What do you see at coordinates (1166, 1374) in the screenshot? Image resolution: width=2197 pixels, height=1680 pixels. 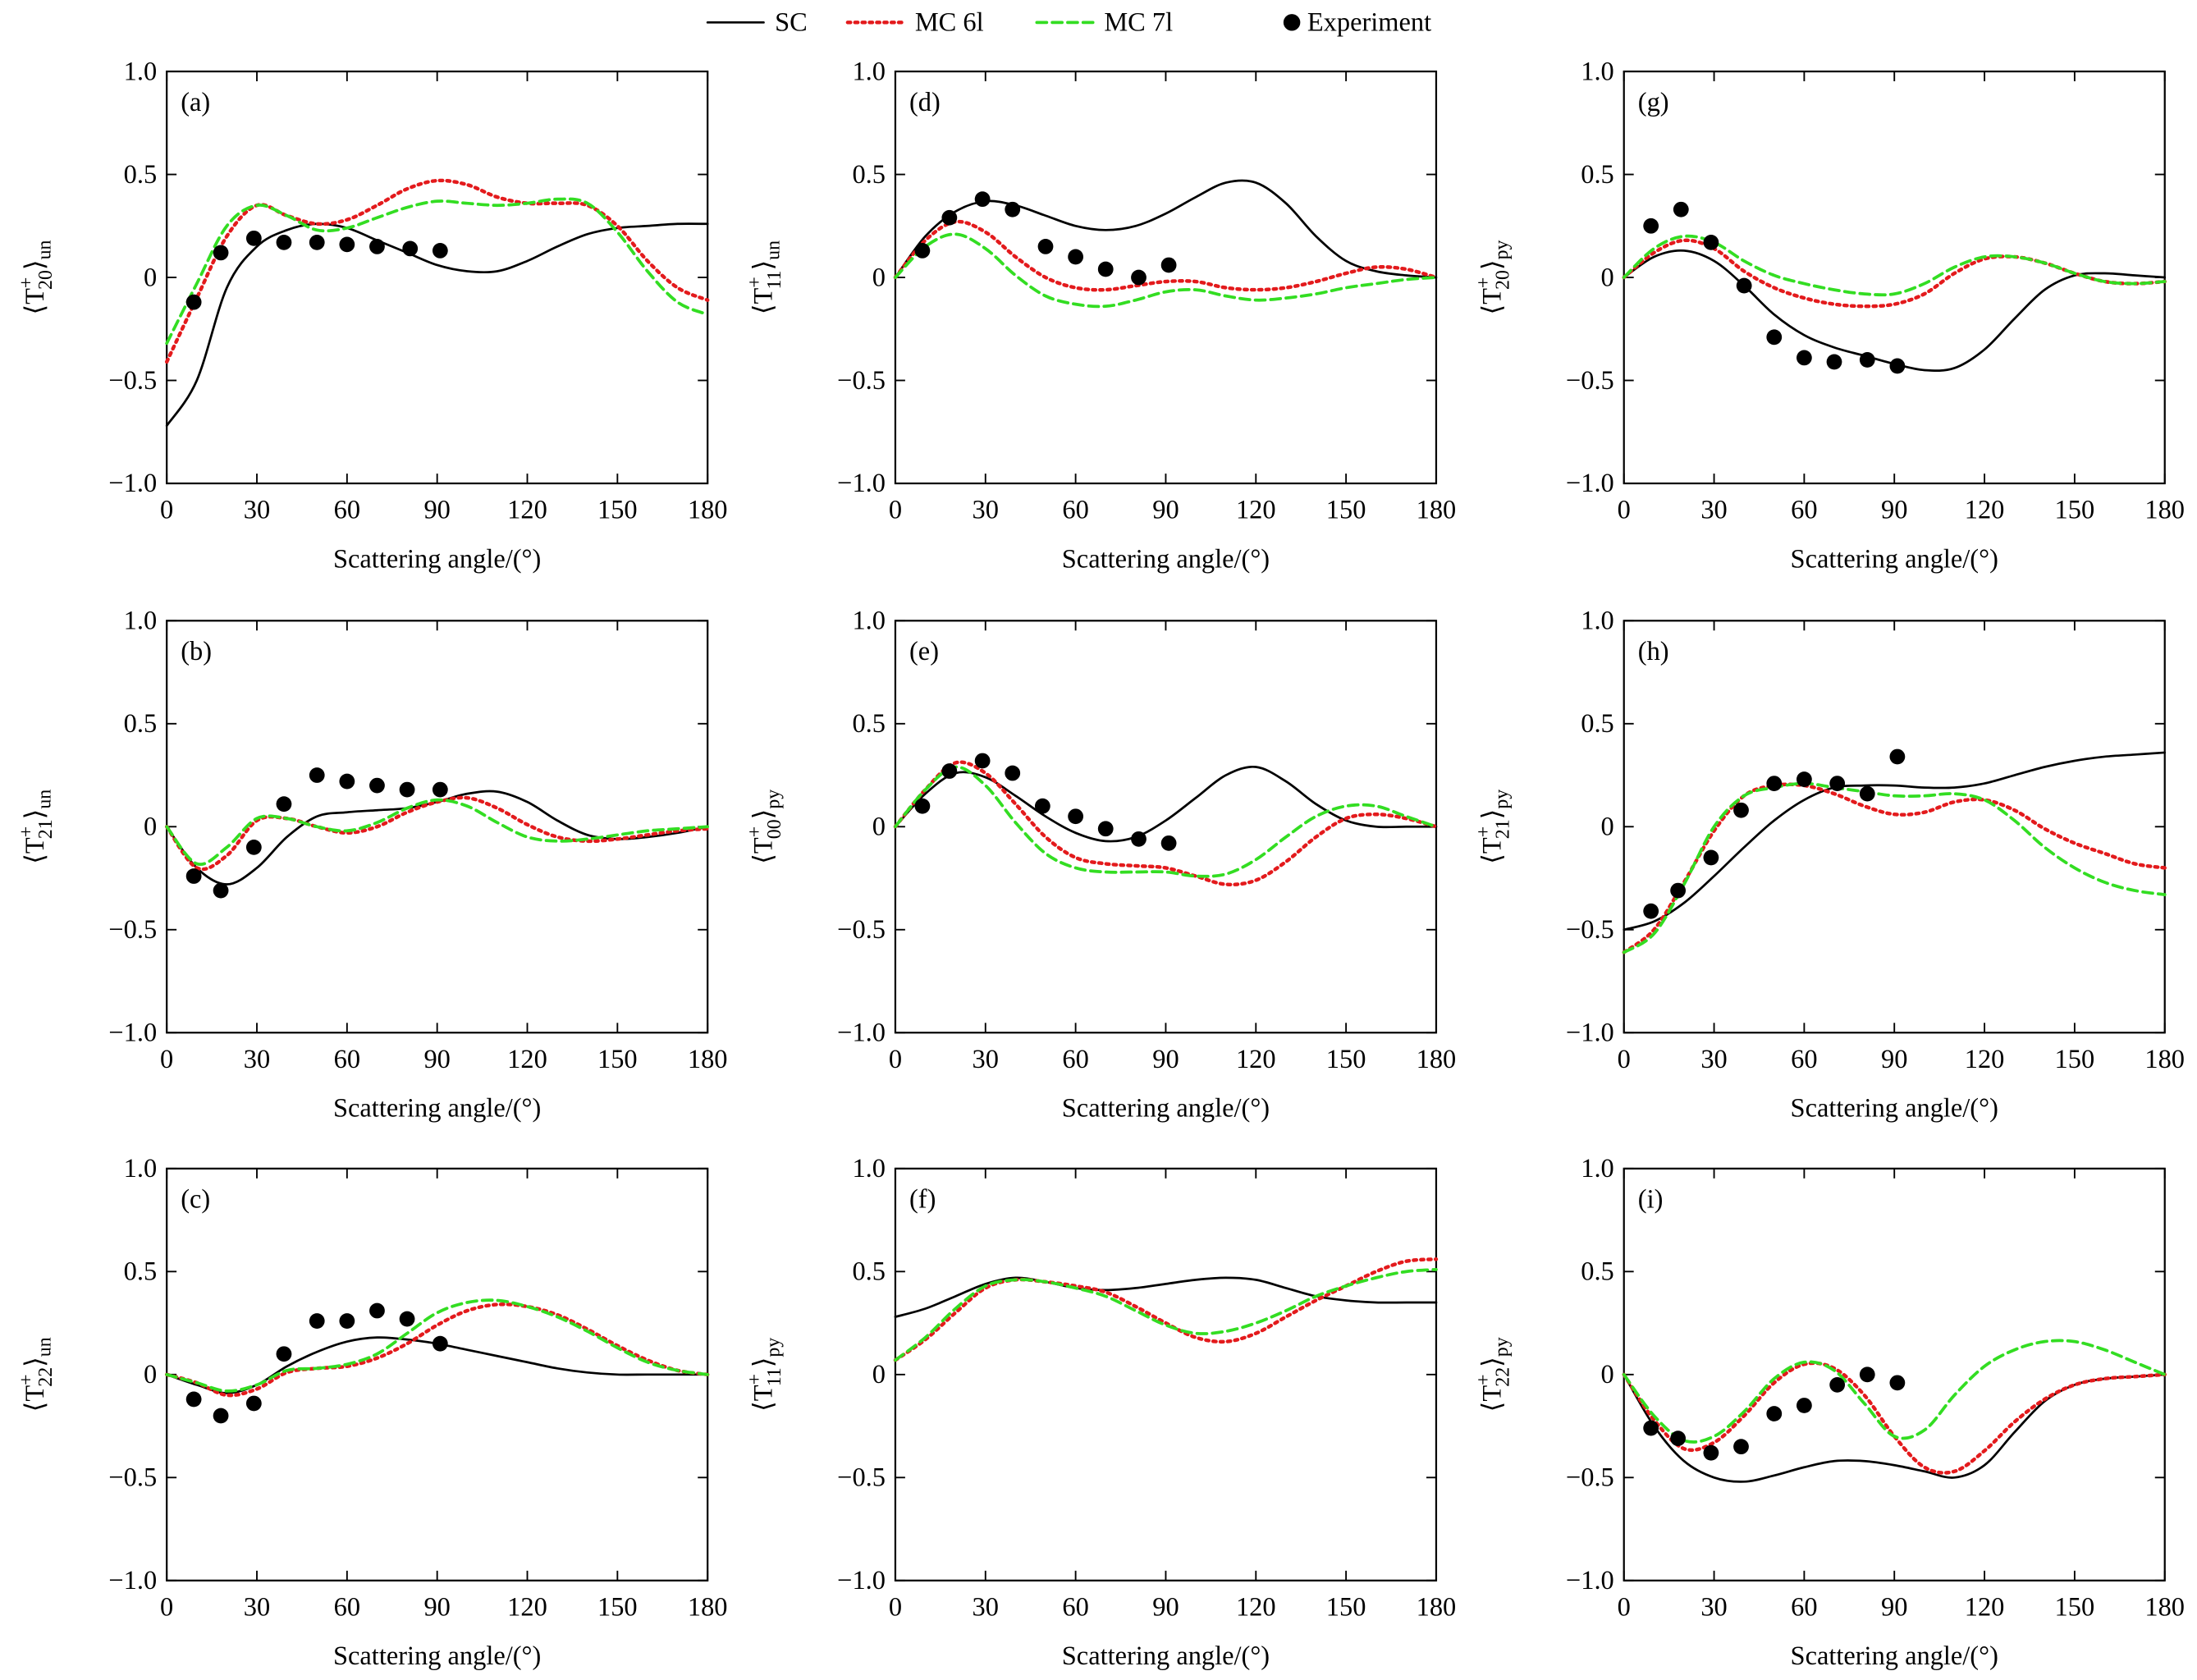 I see `plot-frame` at bounding box center [1166, 1374].